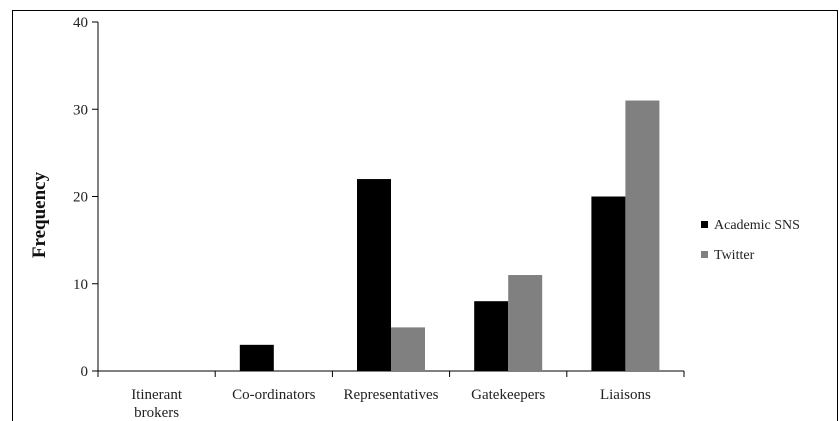 Image resolution: width=839 pixels, height=421 pixels. I want to click on x-tick-label: Representatives, so click(391, 395).